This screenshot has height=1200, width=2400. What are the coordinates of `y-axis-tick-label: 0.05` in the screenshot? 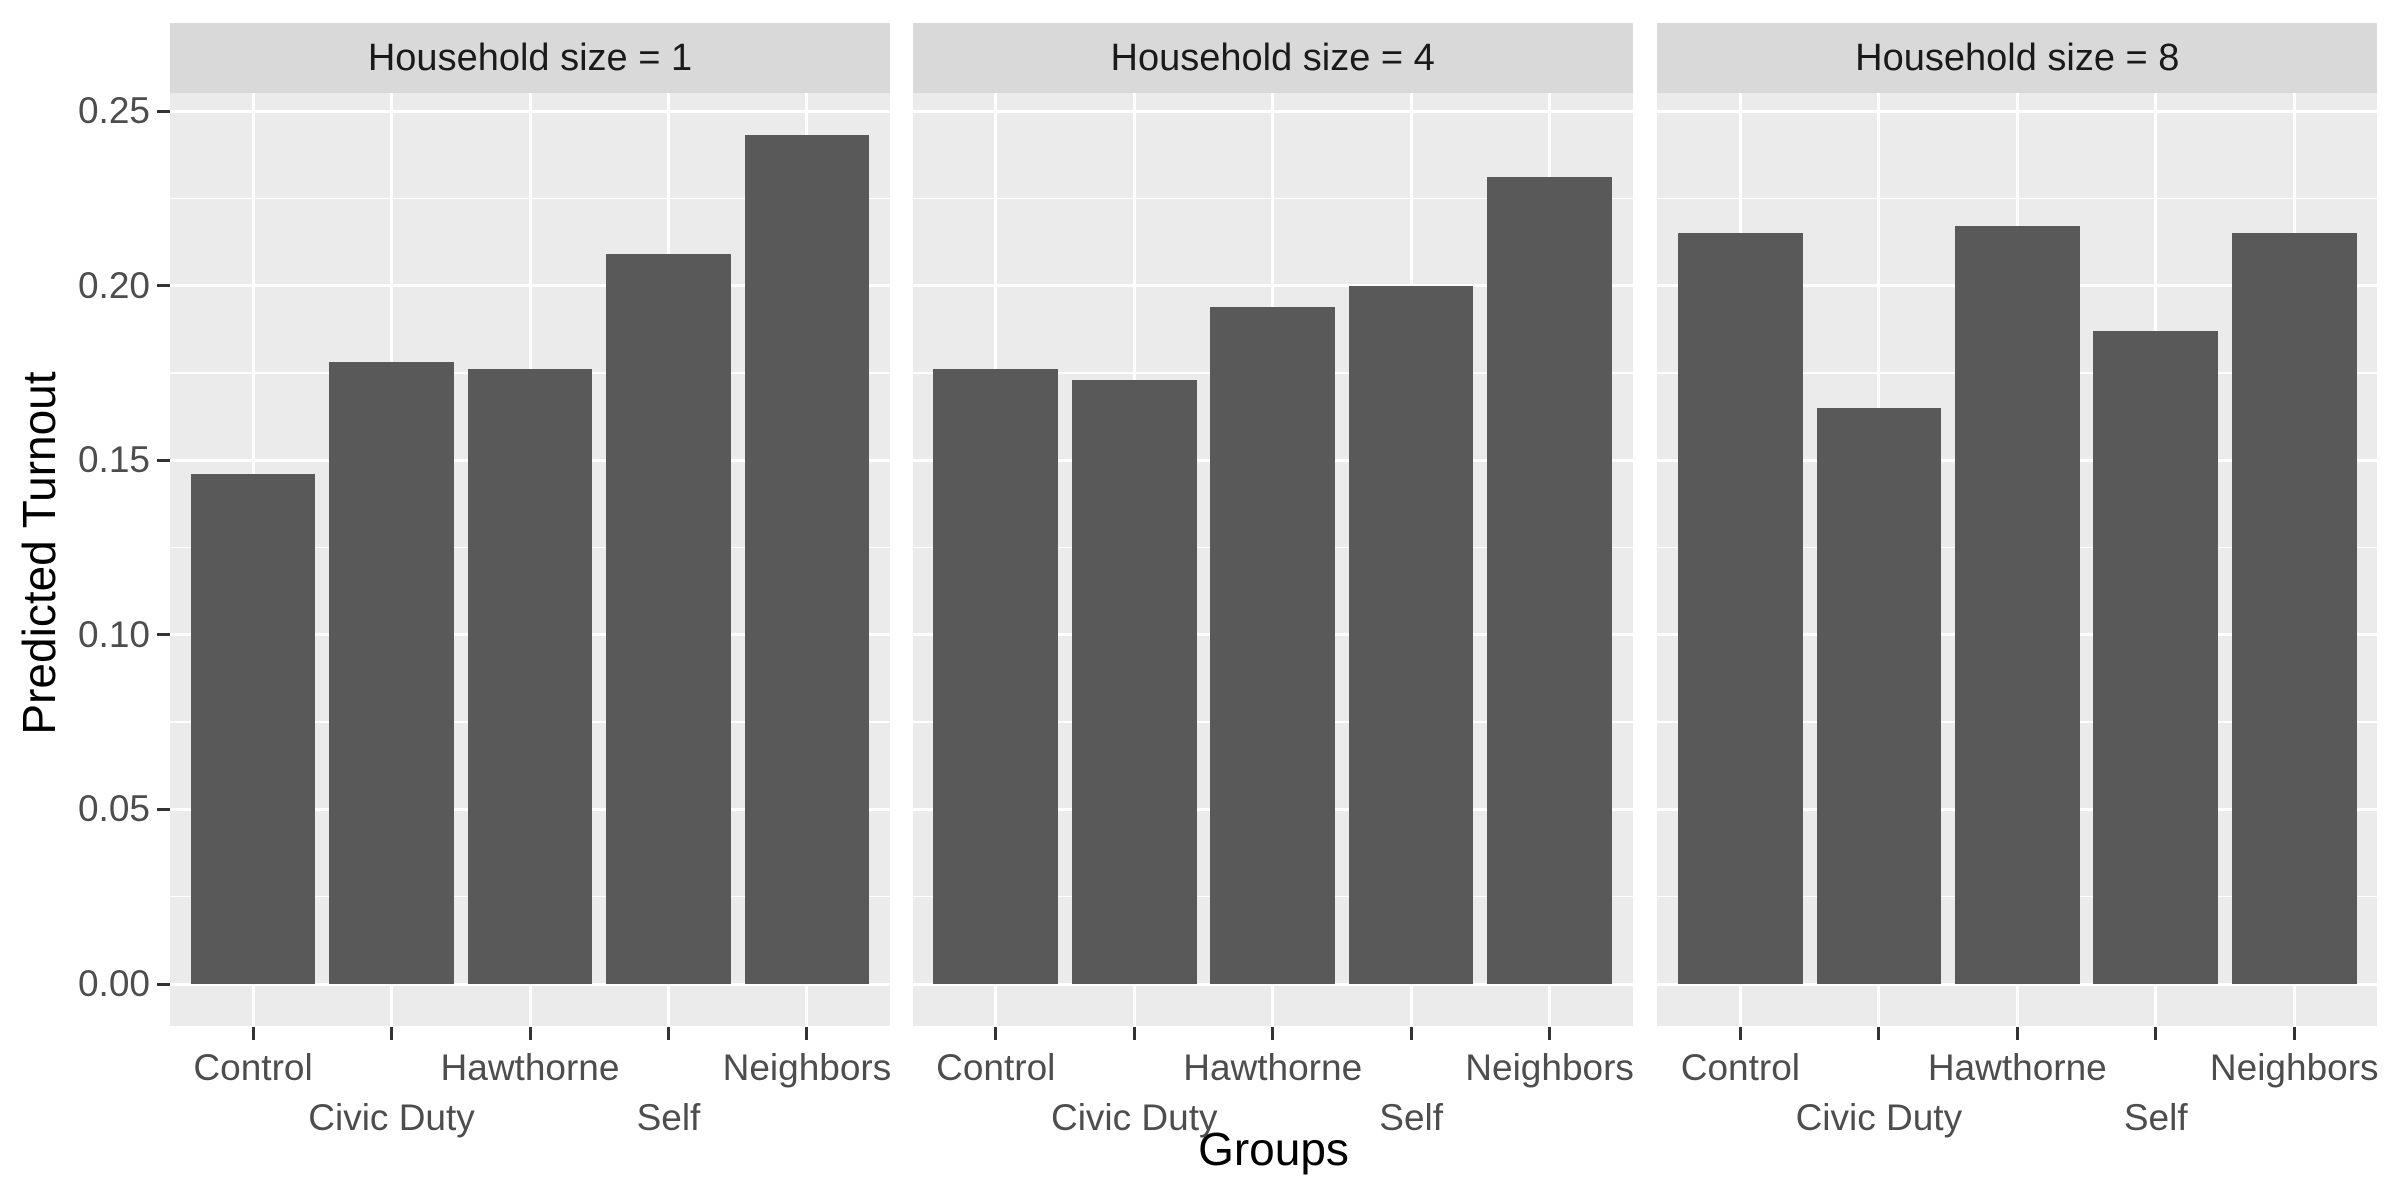 It's located at (113, 809).